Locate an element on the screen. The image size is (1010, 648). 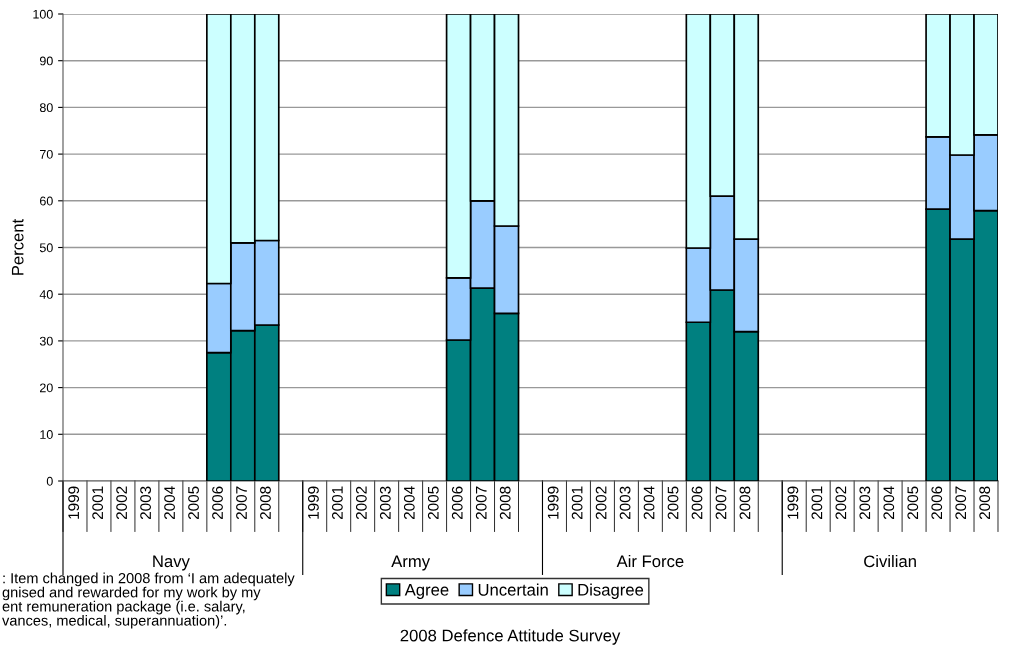
text: Civilian is located at coordinates (890, 561).